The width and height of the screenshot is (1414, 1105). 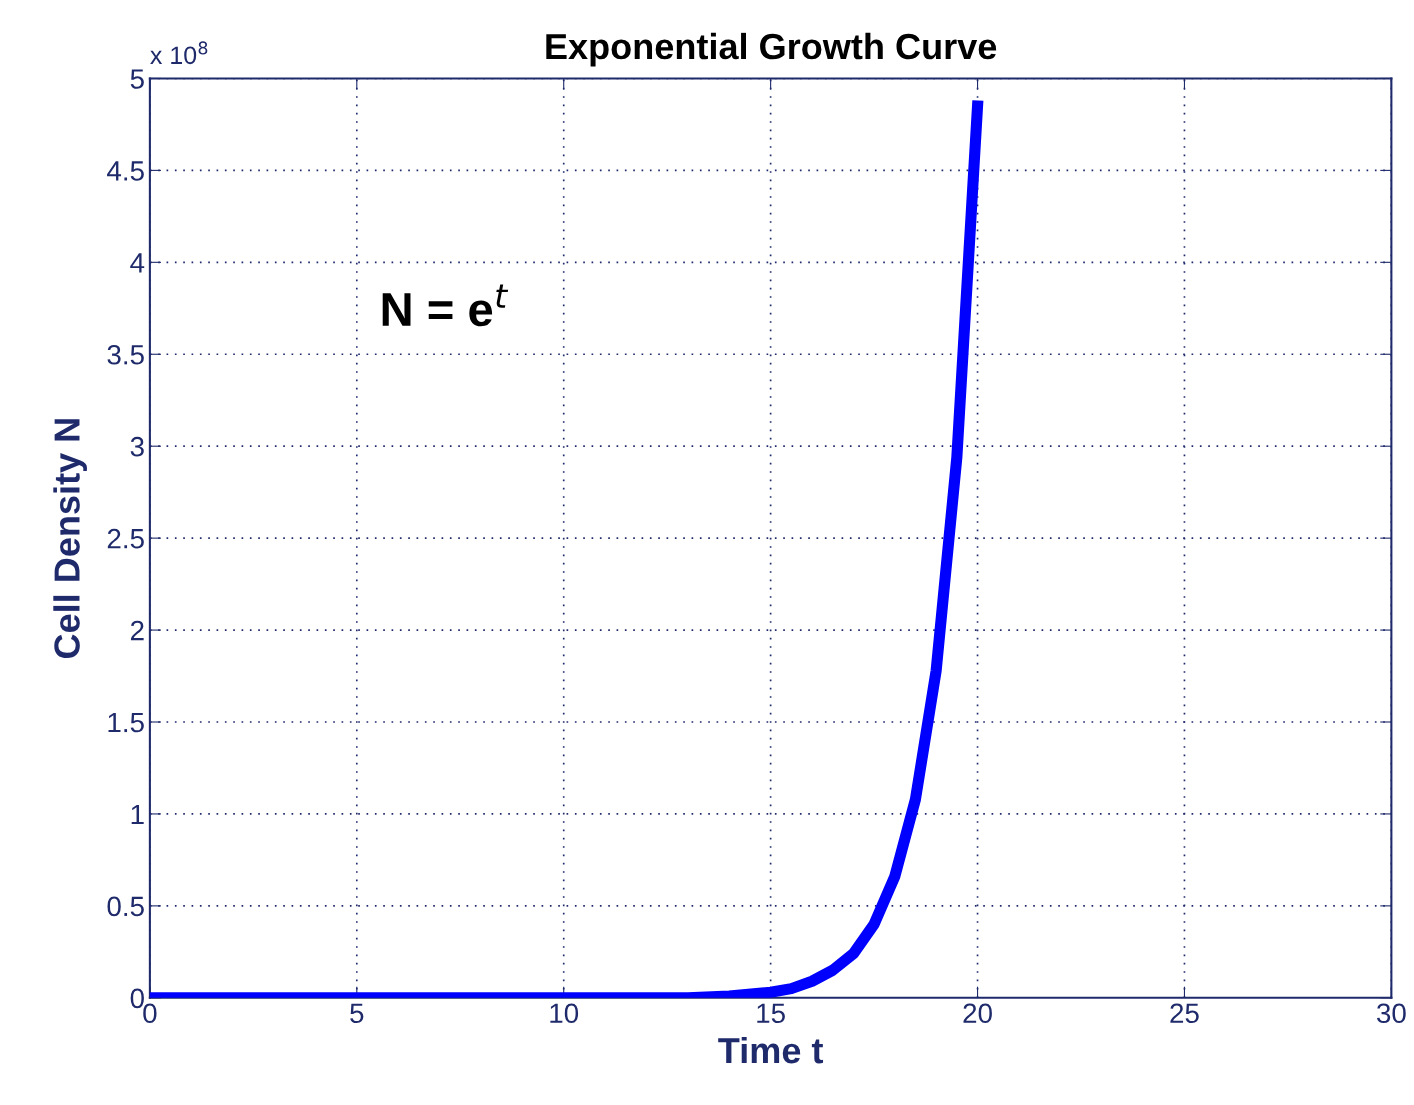 What do you see at coordinates (771, 49) in the screenshot?
I see `chart-title: Exponential Growth Curve` at bounding box center [771, 49].